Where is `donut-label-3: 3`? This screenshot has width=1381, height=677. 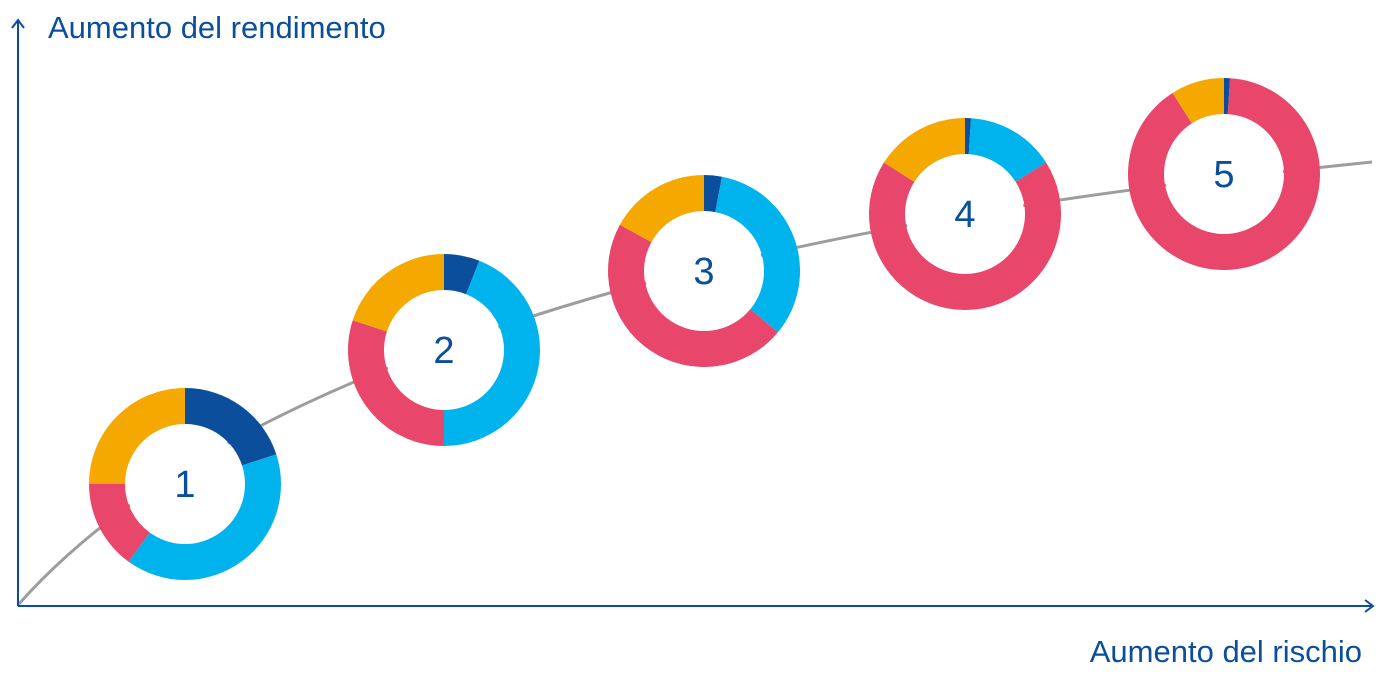 donut-label-3: 3 is located at coordinates (703, 272).